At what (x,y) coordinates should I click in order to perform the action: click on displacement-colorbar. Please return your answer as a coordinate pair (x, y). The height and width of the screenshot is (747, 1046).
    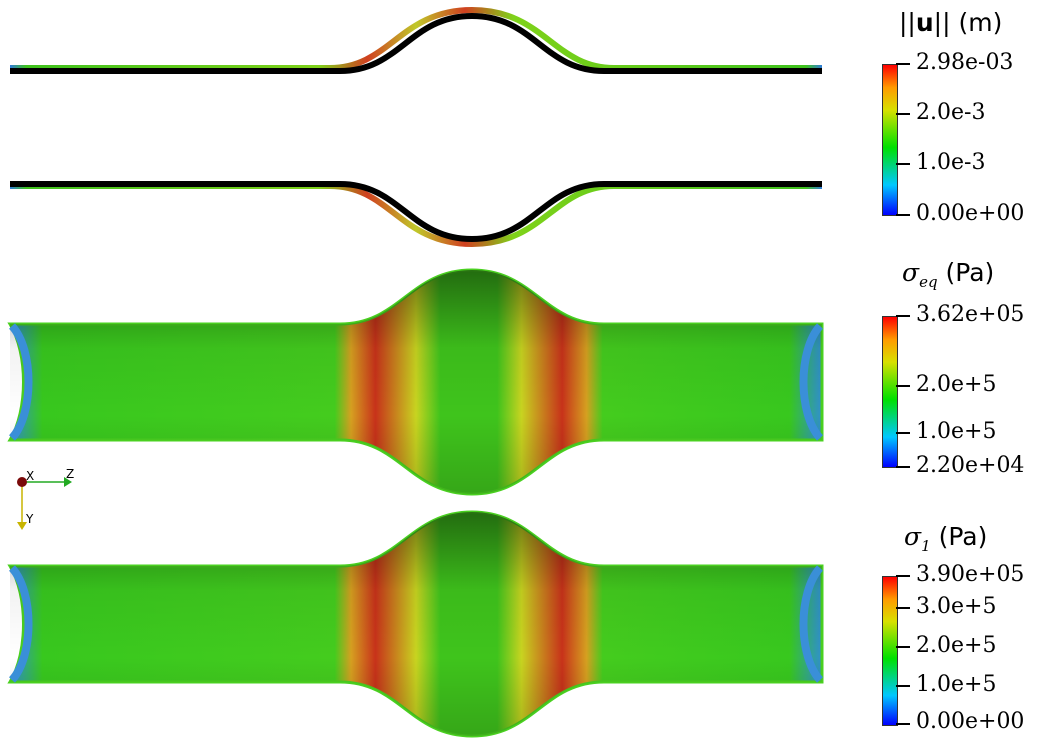
    Looking at the image, I should click on (890, 140).